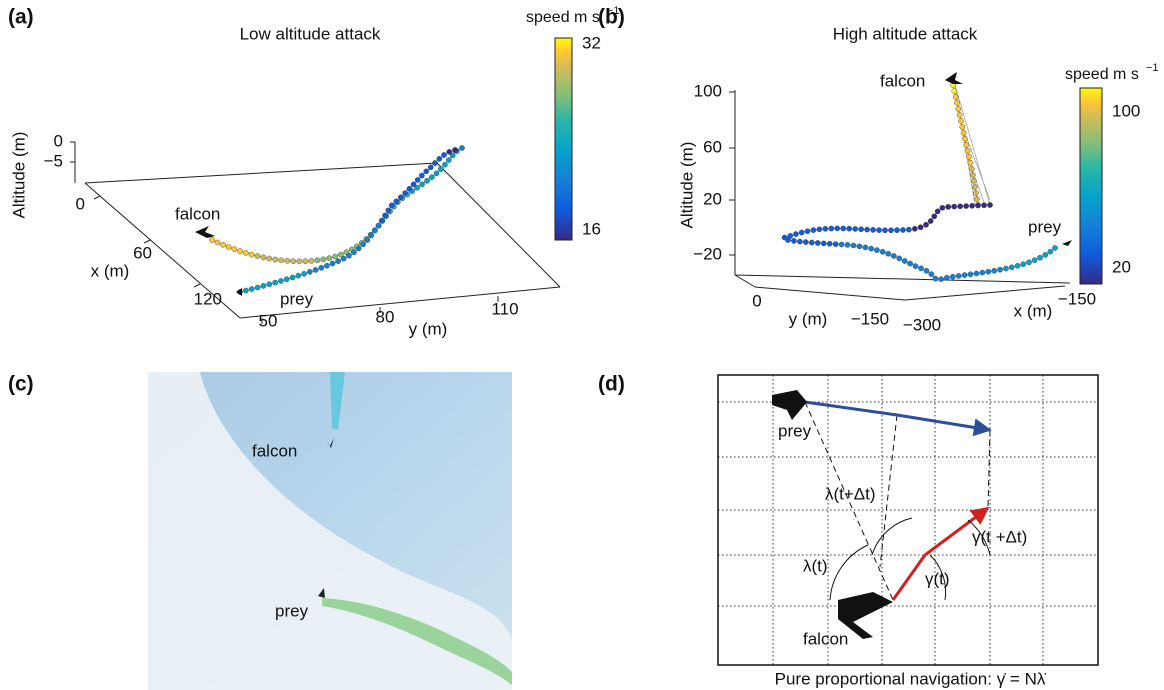 This screenshot has height=690, width=1164. I want to click on colorbar-tick: 32, so click(591, 42).